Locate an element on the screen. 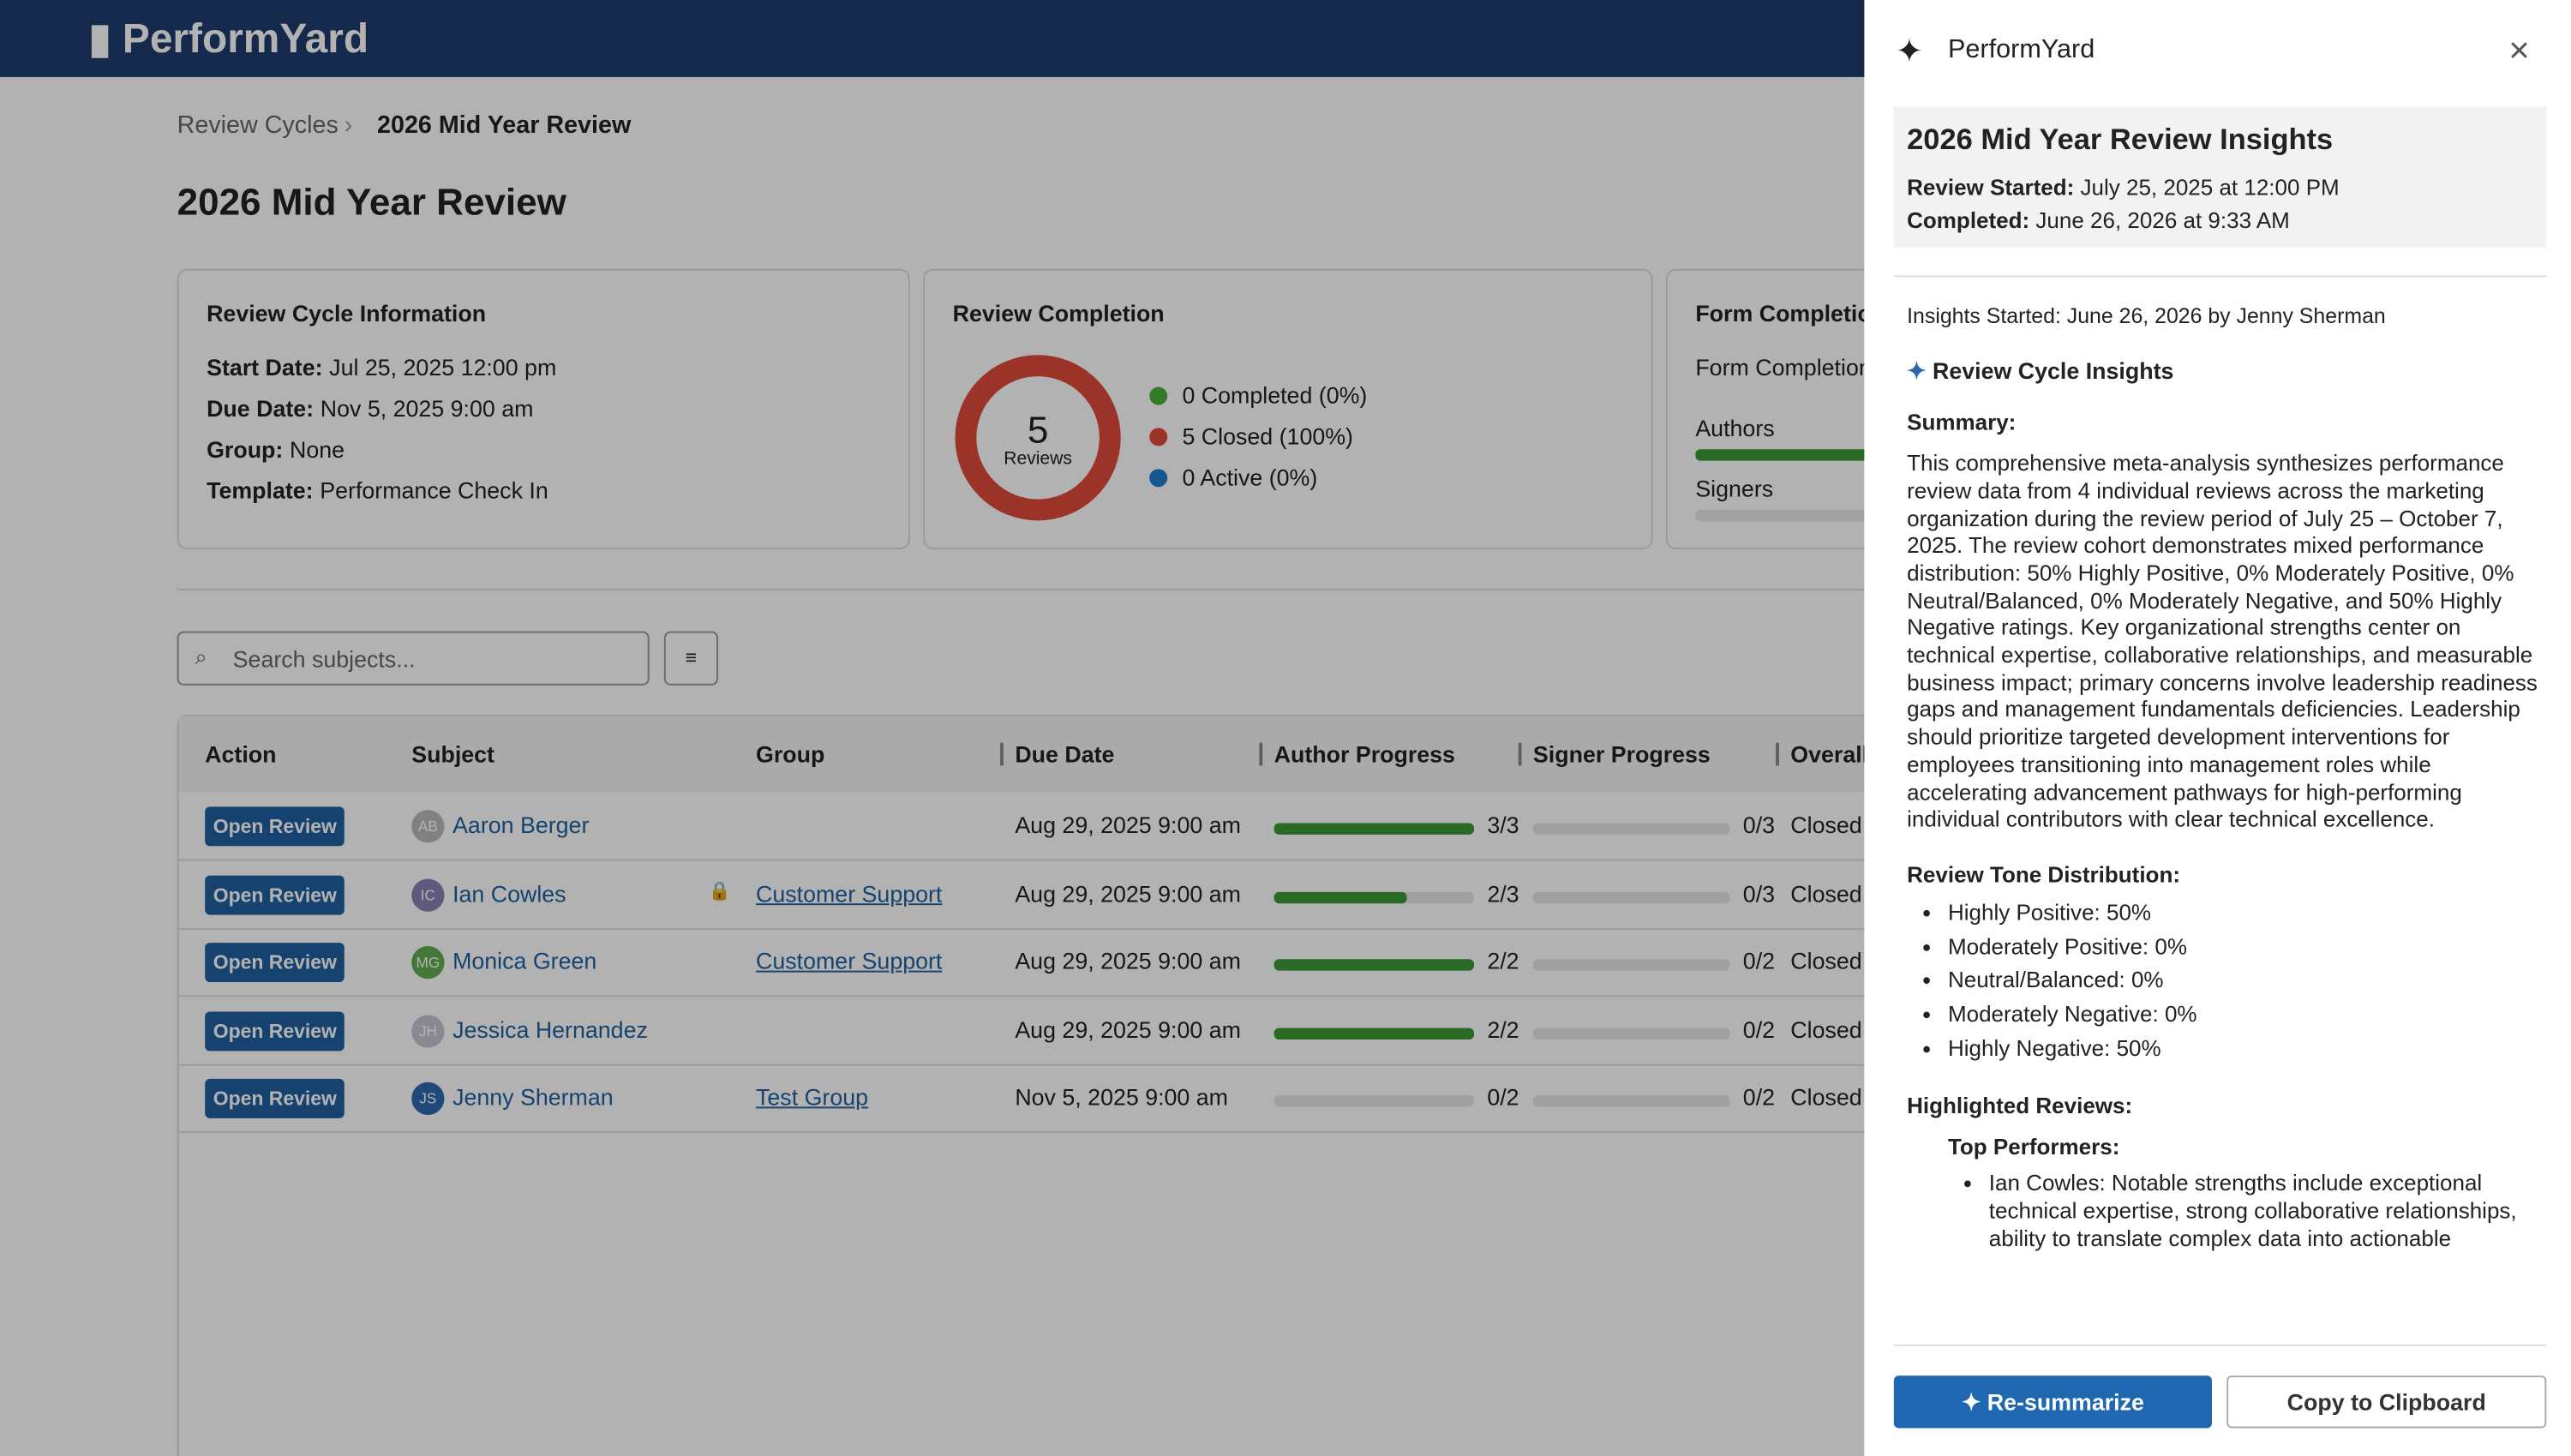  column-header: Overall is located at coordinates (1829, 754).